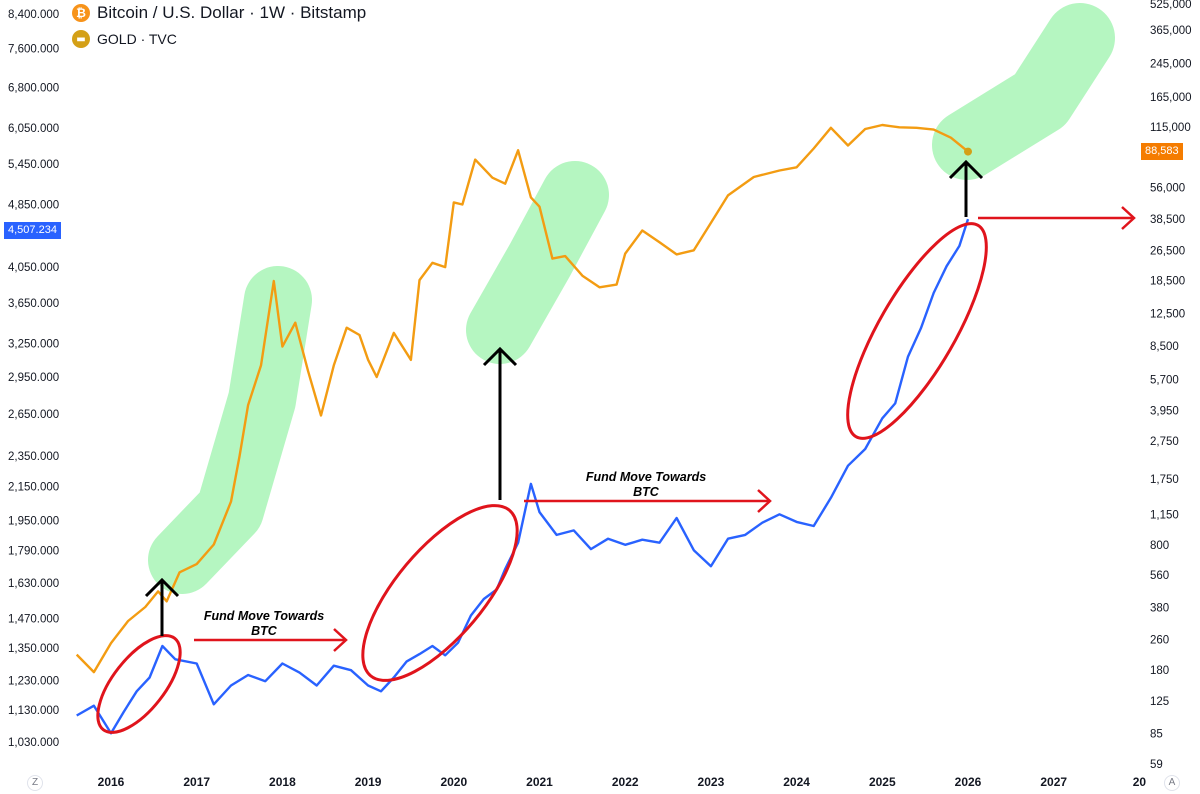  What do you see at coordinates (1167, 220) in the screenshot?
I see `right-axis-tick: 38,500` at bounding box center [1167, 220].